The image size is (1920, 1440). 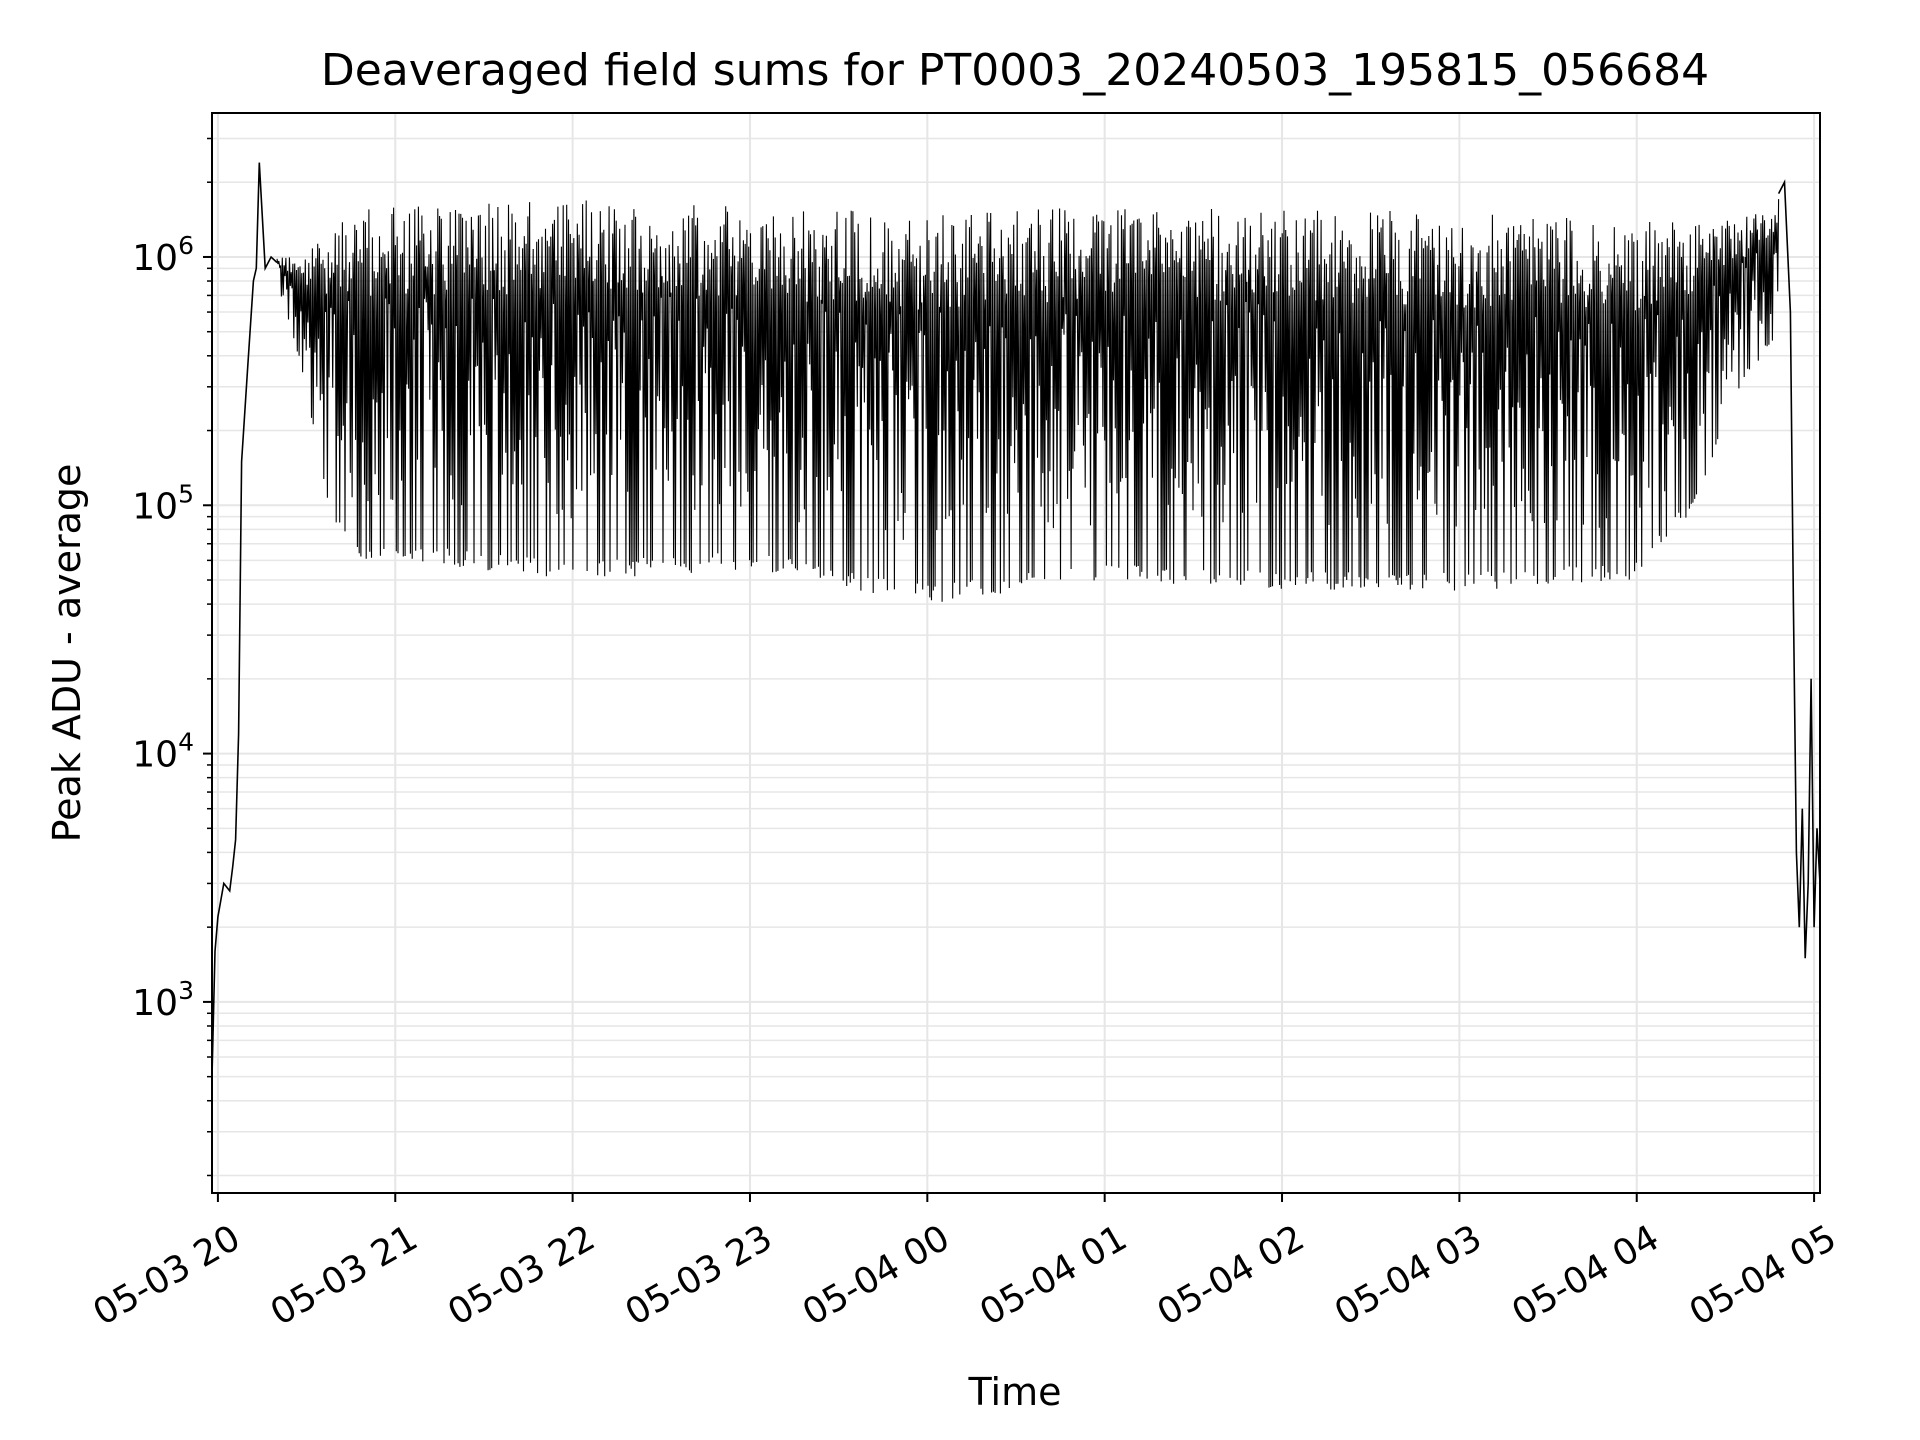 I want to click on x-tick-label: 05-04 03, so click(x=1408, y=1275).